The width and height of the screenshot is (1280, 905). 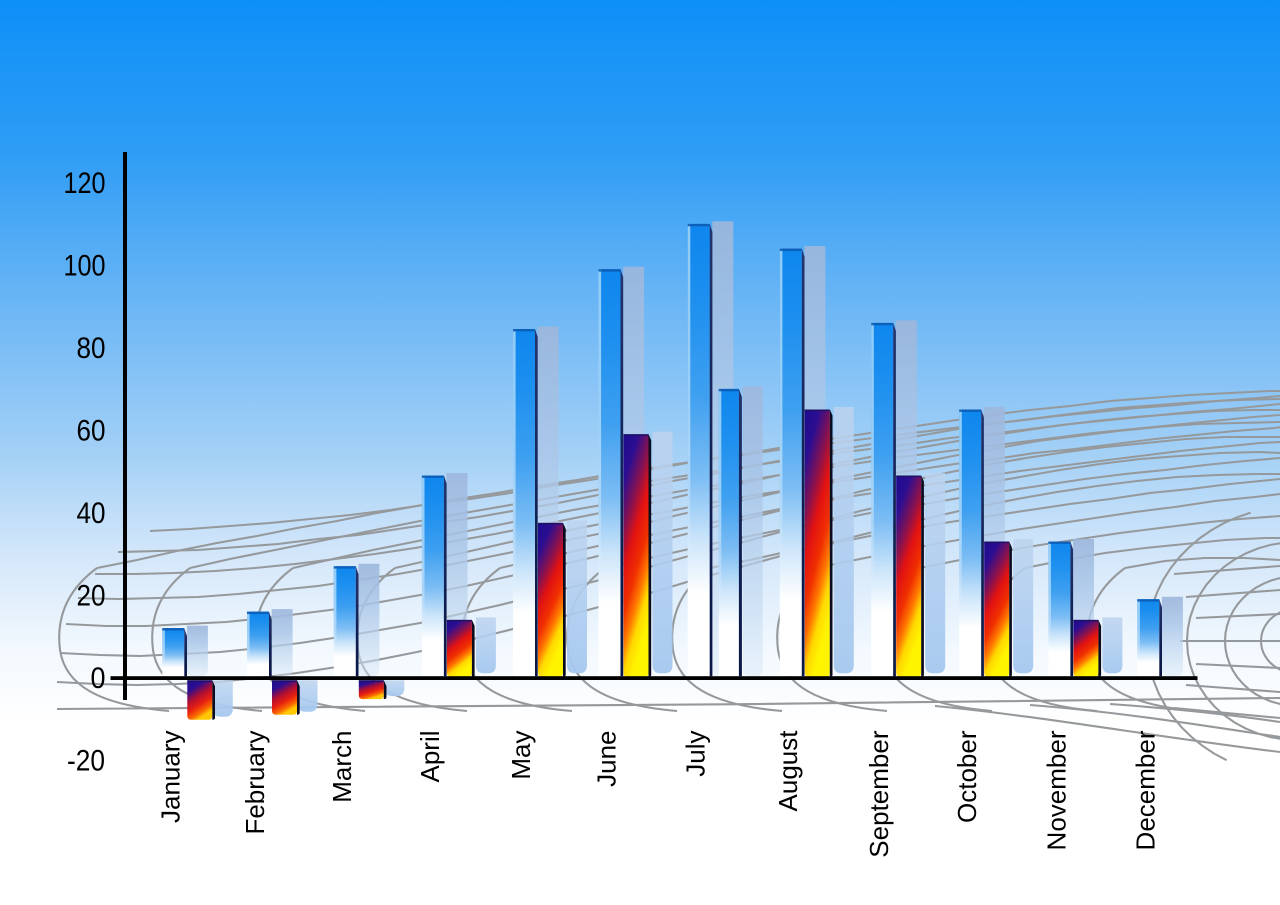 I want to click on svg-text: November, so click(x=1056, y=790).